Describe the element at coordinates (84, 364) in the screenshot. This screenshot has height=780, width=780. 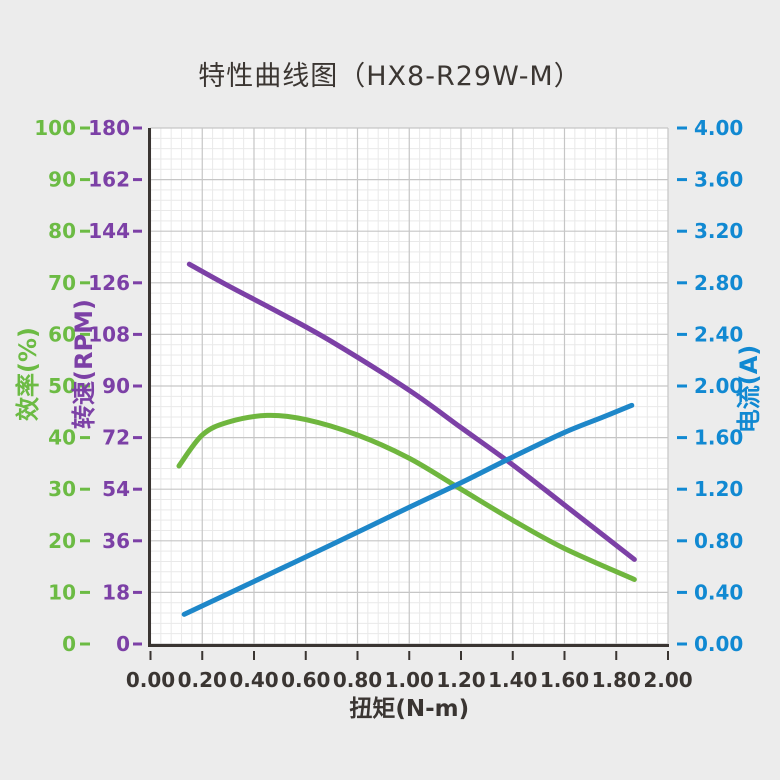
I see `rpm-axis-label: 转速(RPM)` at that location.